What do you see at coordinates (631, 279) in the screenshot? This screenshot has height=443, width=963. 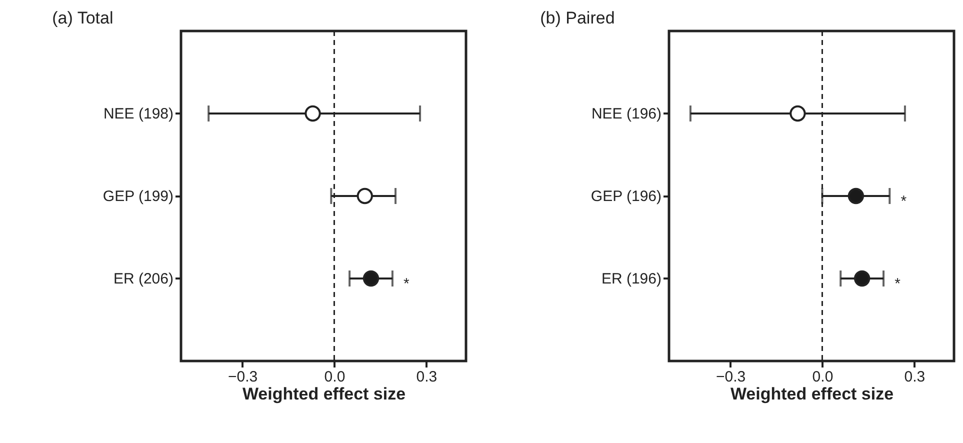 I see `y-tick-label: ER (196)` at bounding box center [631, 279].